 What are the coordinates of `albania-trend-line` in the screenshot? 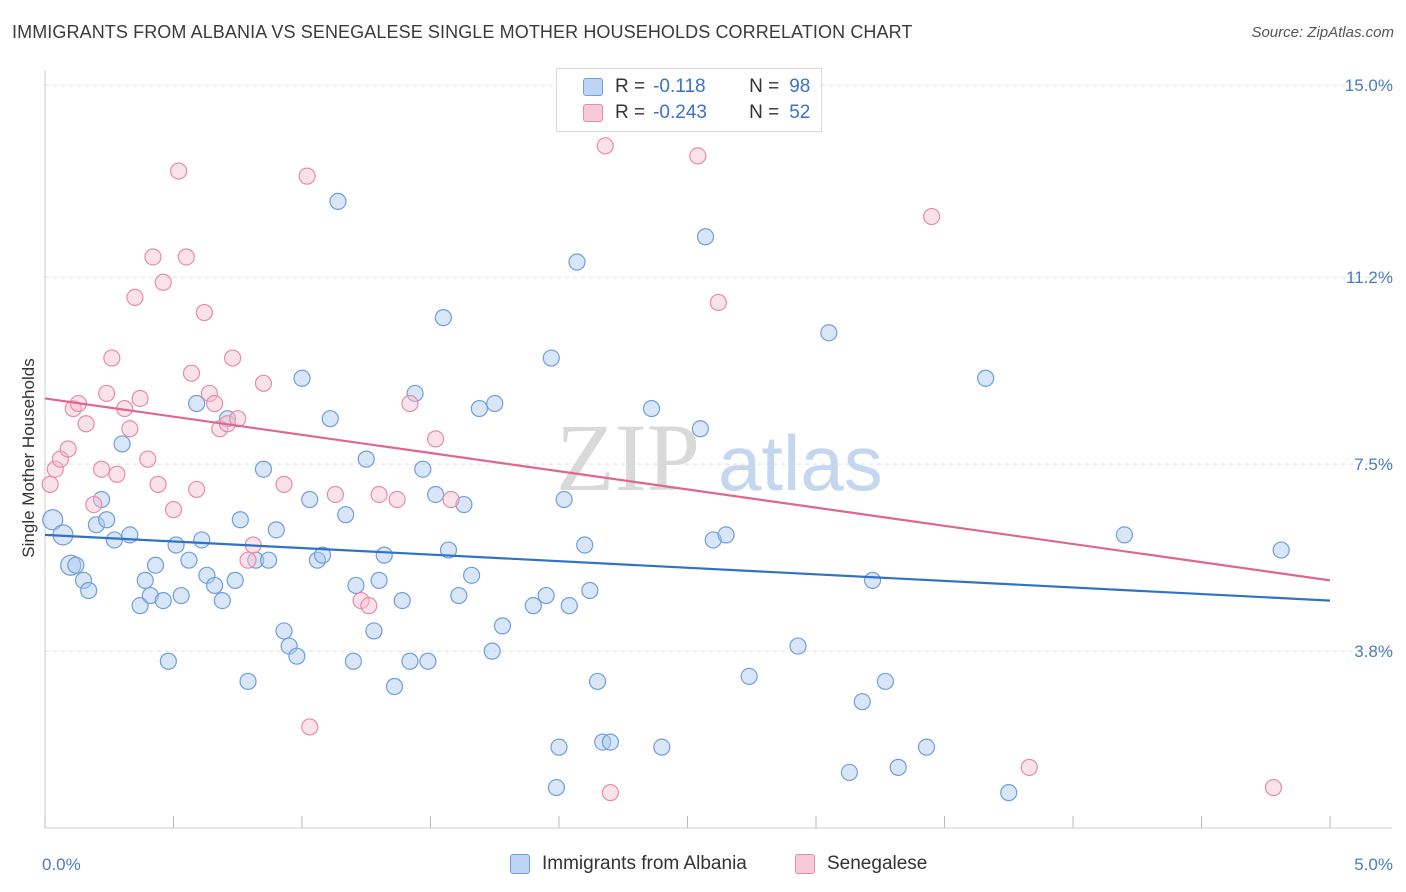 It's located at (687, 567).